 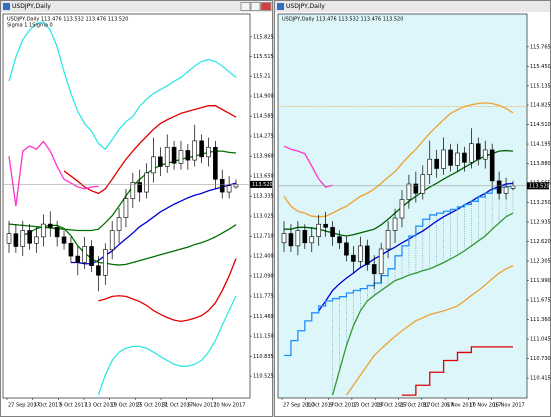 What do you see at coordinates (320, 406) in the screenshot?
I see `x-tick-label: 3 Oct 2017` at bounding box center [320, 406].